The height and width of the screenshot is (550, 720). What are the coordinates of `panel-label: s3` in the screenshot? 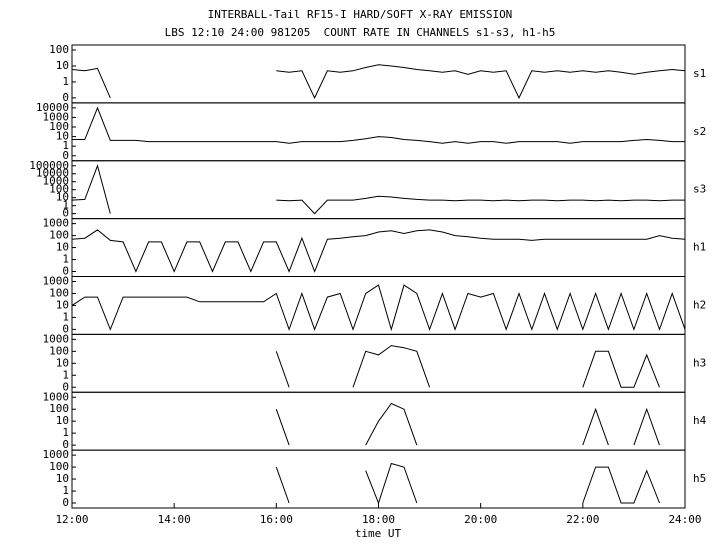 It's located at (699, 189).